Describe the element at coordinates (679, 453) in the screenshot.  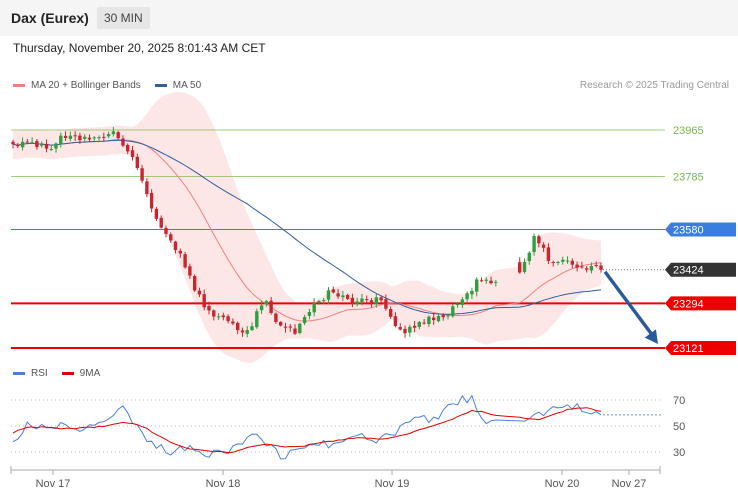
I see `rsi-tick-30: 30` at that location.